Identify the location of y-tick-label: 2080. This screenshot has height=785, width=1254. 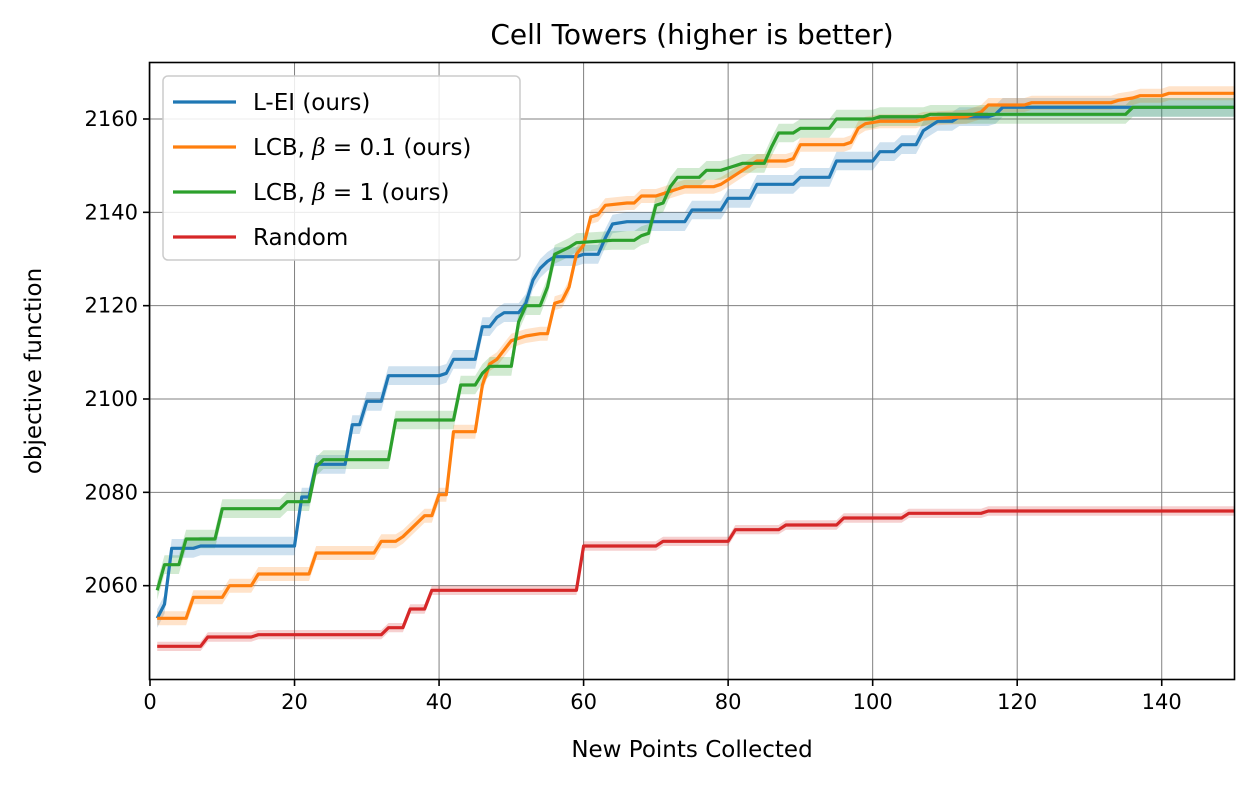
(111, 492).